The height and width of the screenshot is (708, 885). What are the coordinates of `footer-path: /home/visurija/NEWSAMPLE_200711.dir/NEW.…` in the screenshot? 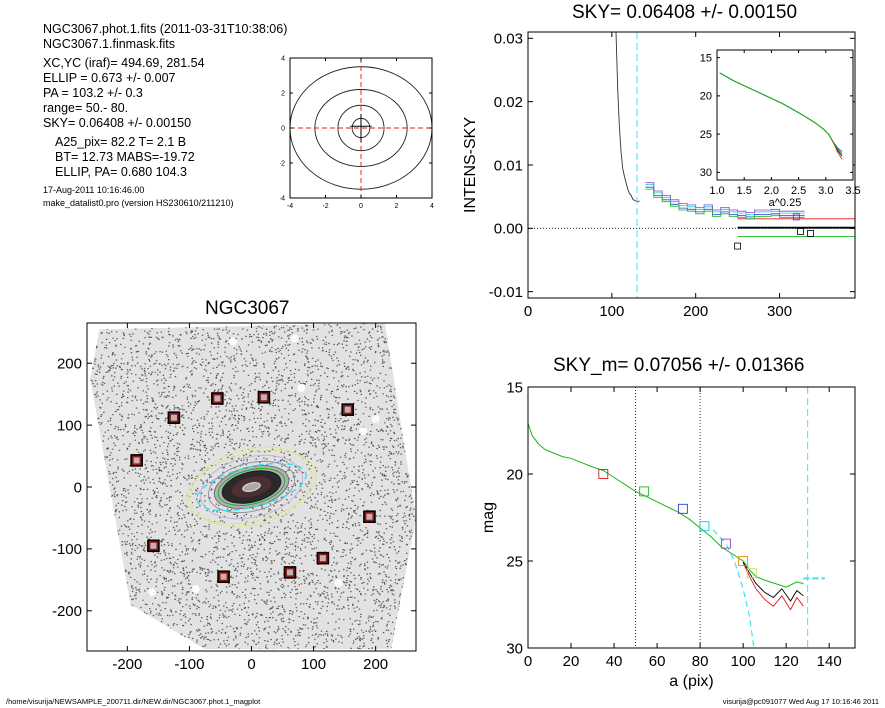 It's located at (133, 701).